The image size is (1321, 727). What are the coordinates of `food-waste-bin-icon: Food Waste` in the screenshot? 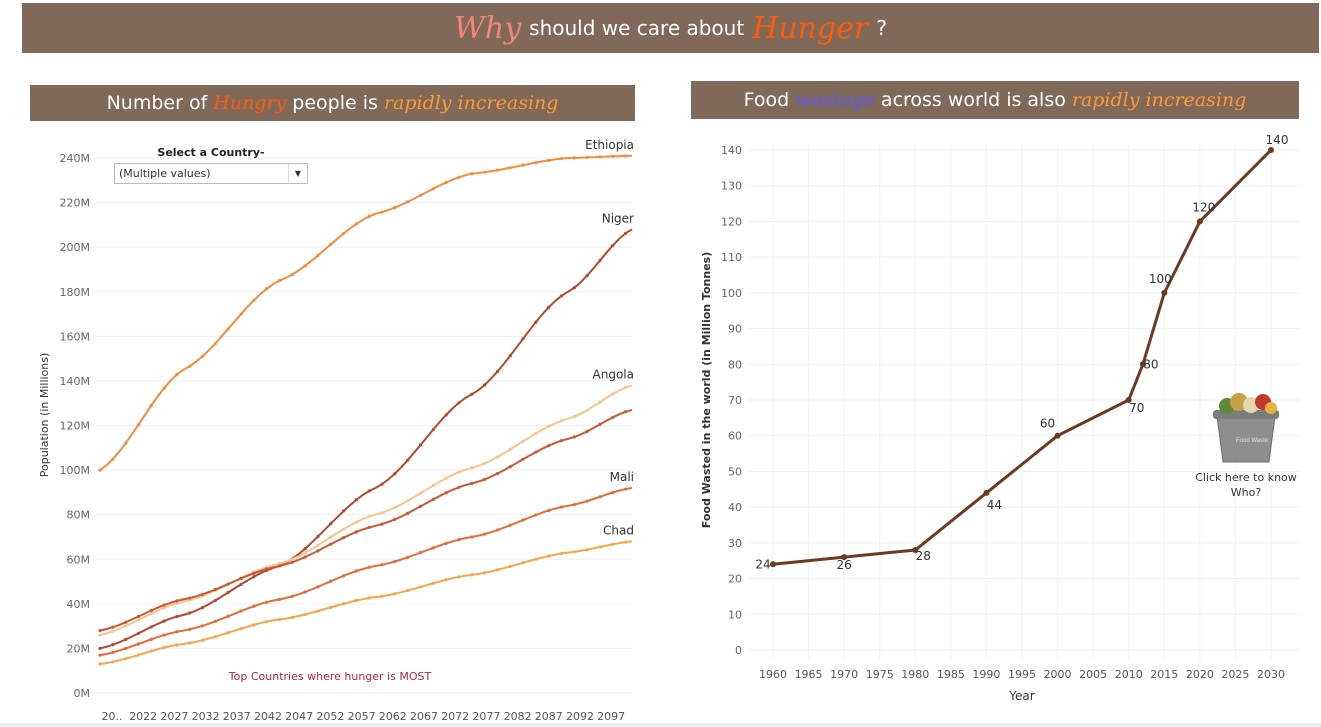 It's located at (1246, 428).